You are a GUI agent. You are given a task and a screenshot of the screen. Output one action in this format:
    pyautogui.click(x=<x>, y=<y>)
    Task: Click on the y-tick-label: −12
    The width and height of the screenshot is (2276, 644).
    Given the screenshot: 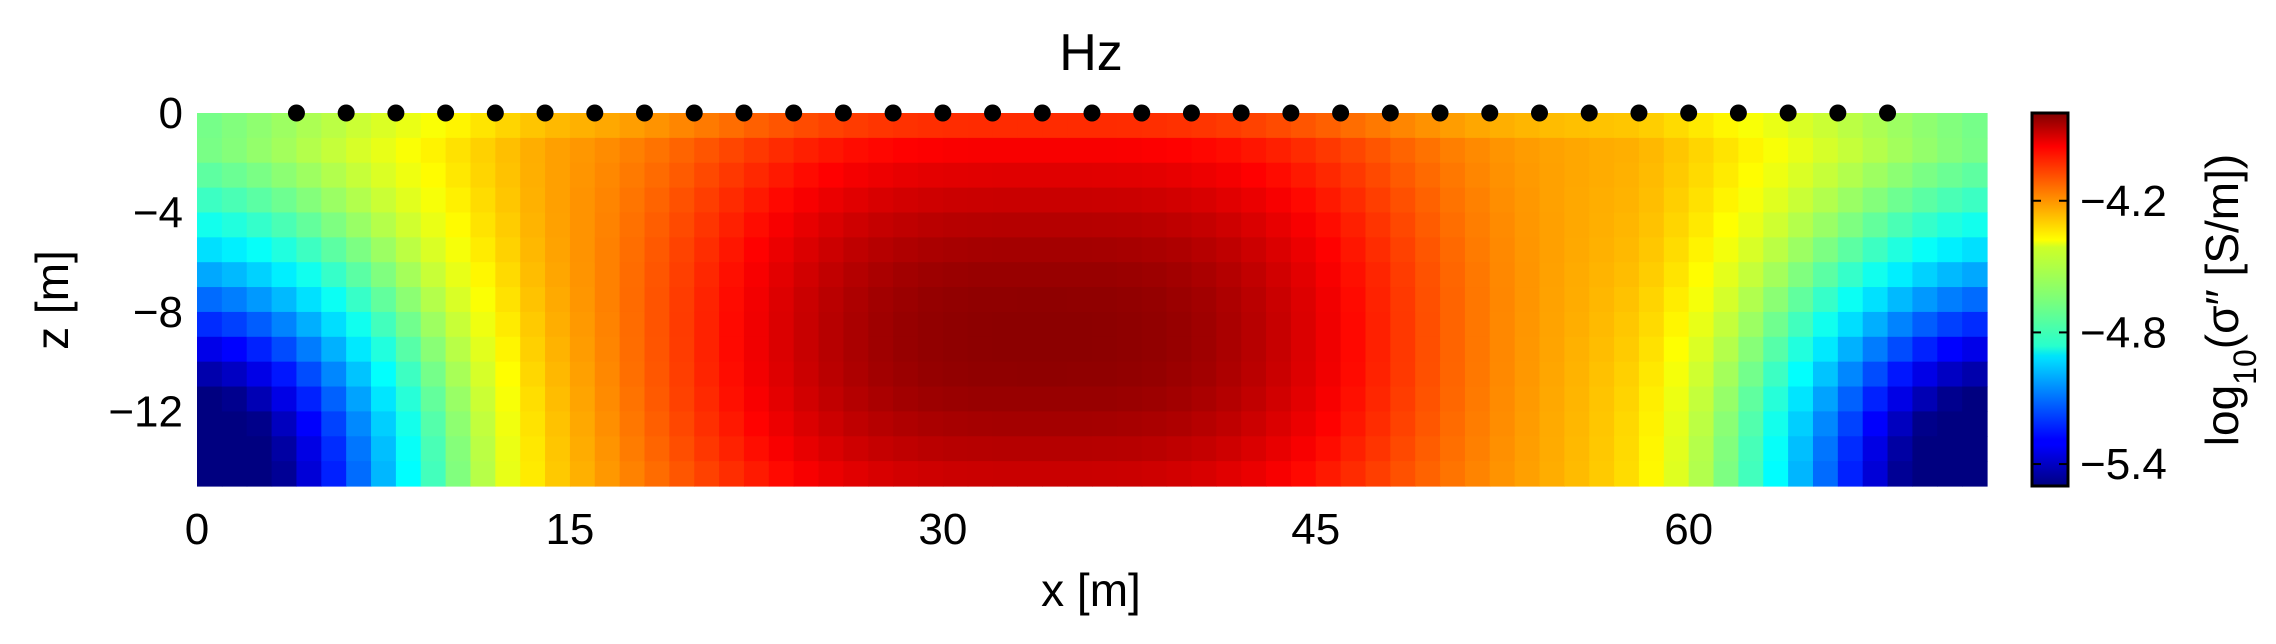 What is the action you would take?
    pyautogui.click(x=145, y=411)
    